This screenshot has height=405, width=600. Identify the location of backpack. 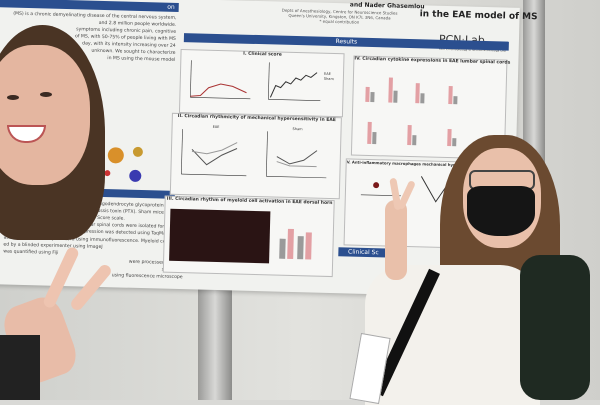
(555, 327).